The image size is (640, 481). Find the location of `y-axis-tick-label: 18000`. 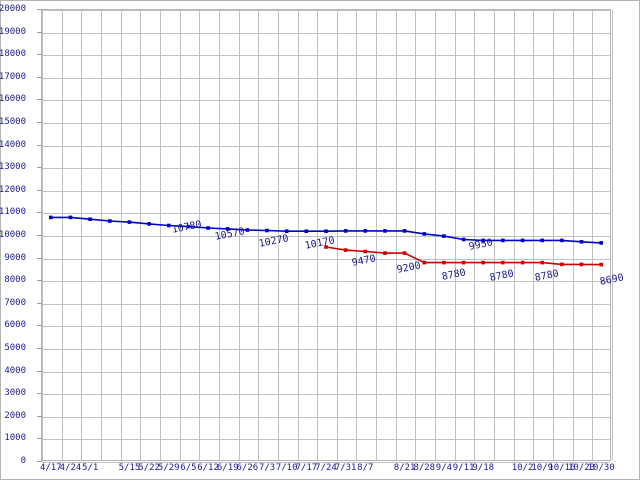

y-axis-tick-label: 18000 is located at coordinates (13, 54).